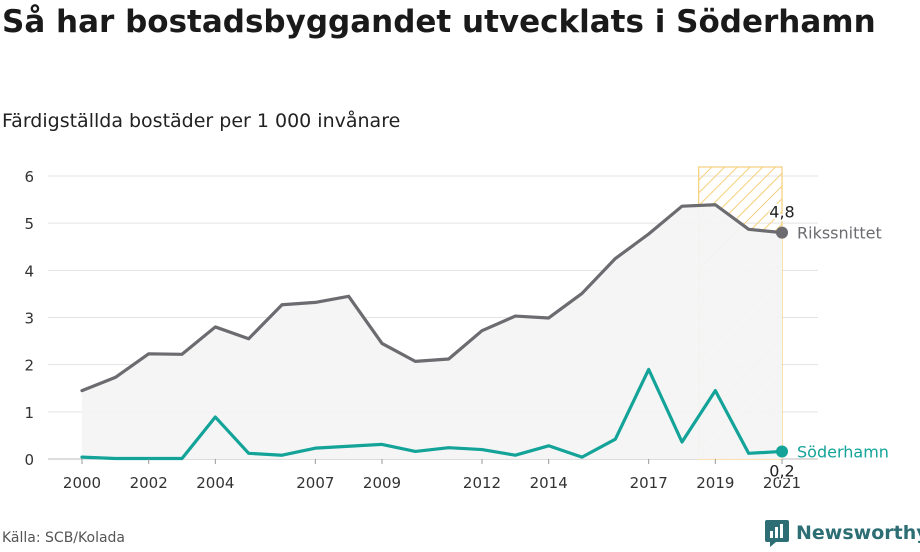 The height and width of the screenshot is (552, 920). What do you see at coordinates (64, 538) in the screenshot?
I see `source-note: Källa: SCB/Kolada` at bounding box center [64, 538].